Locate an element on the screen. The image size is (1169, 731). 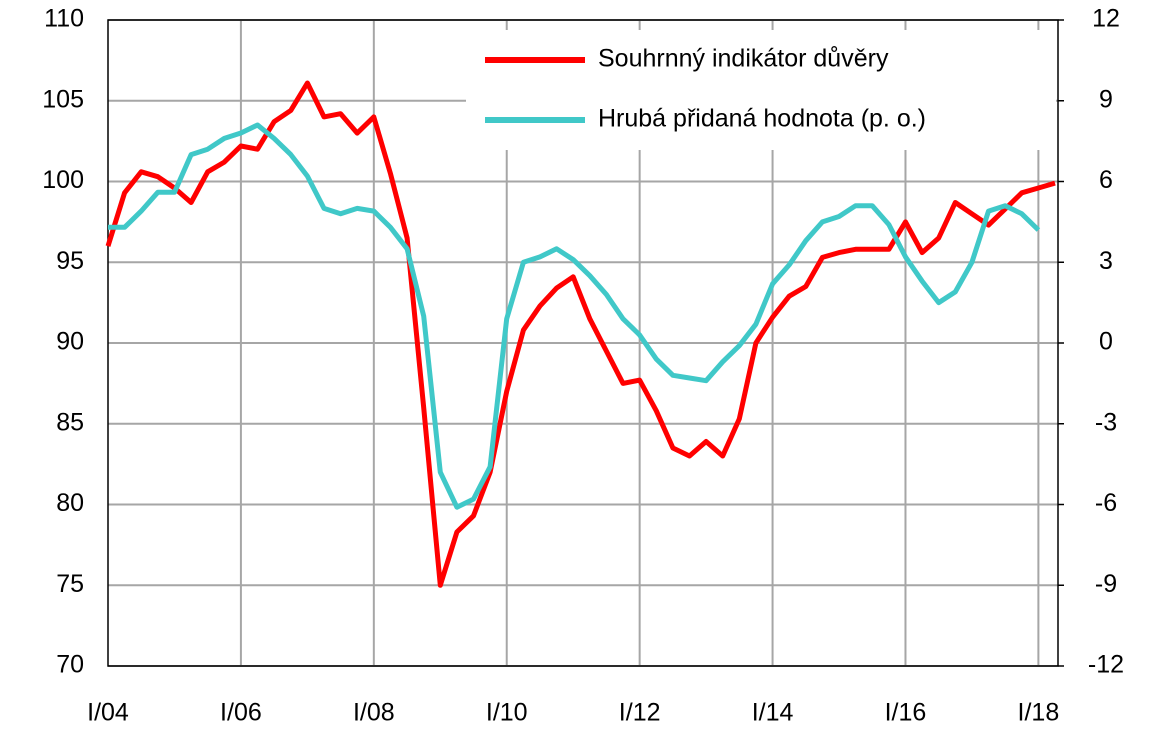
x-tick-label: I/16 is located at coordinates (906, 713).